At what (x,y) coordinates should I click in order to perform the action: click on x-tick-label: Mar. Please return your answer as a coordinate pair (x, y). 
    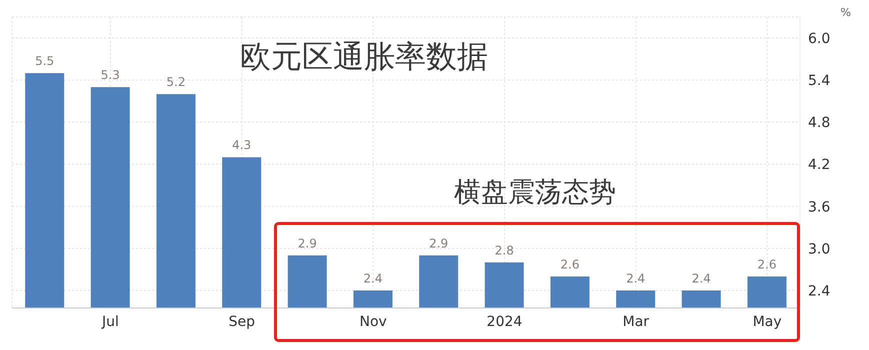
    Looking at the image, I should click on (636, 322).